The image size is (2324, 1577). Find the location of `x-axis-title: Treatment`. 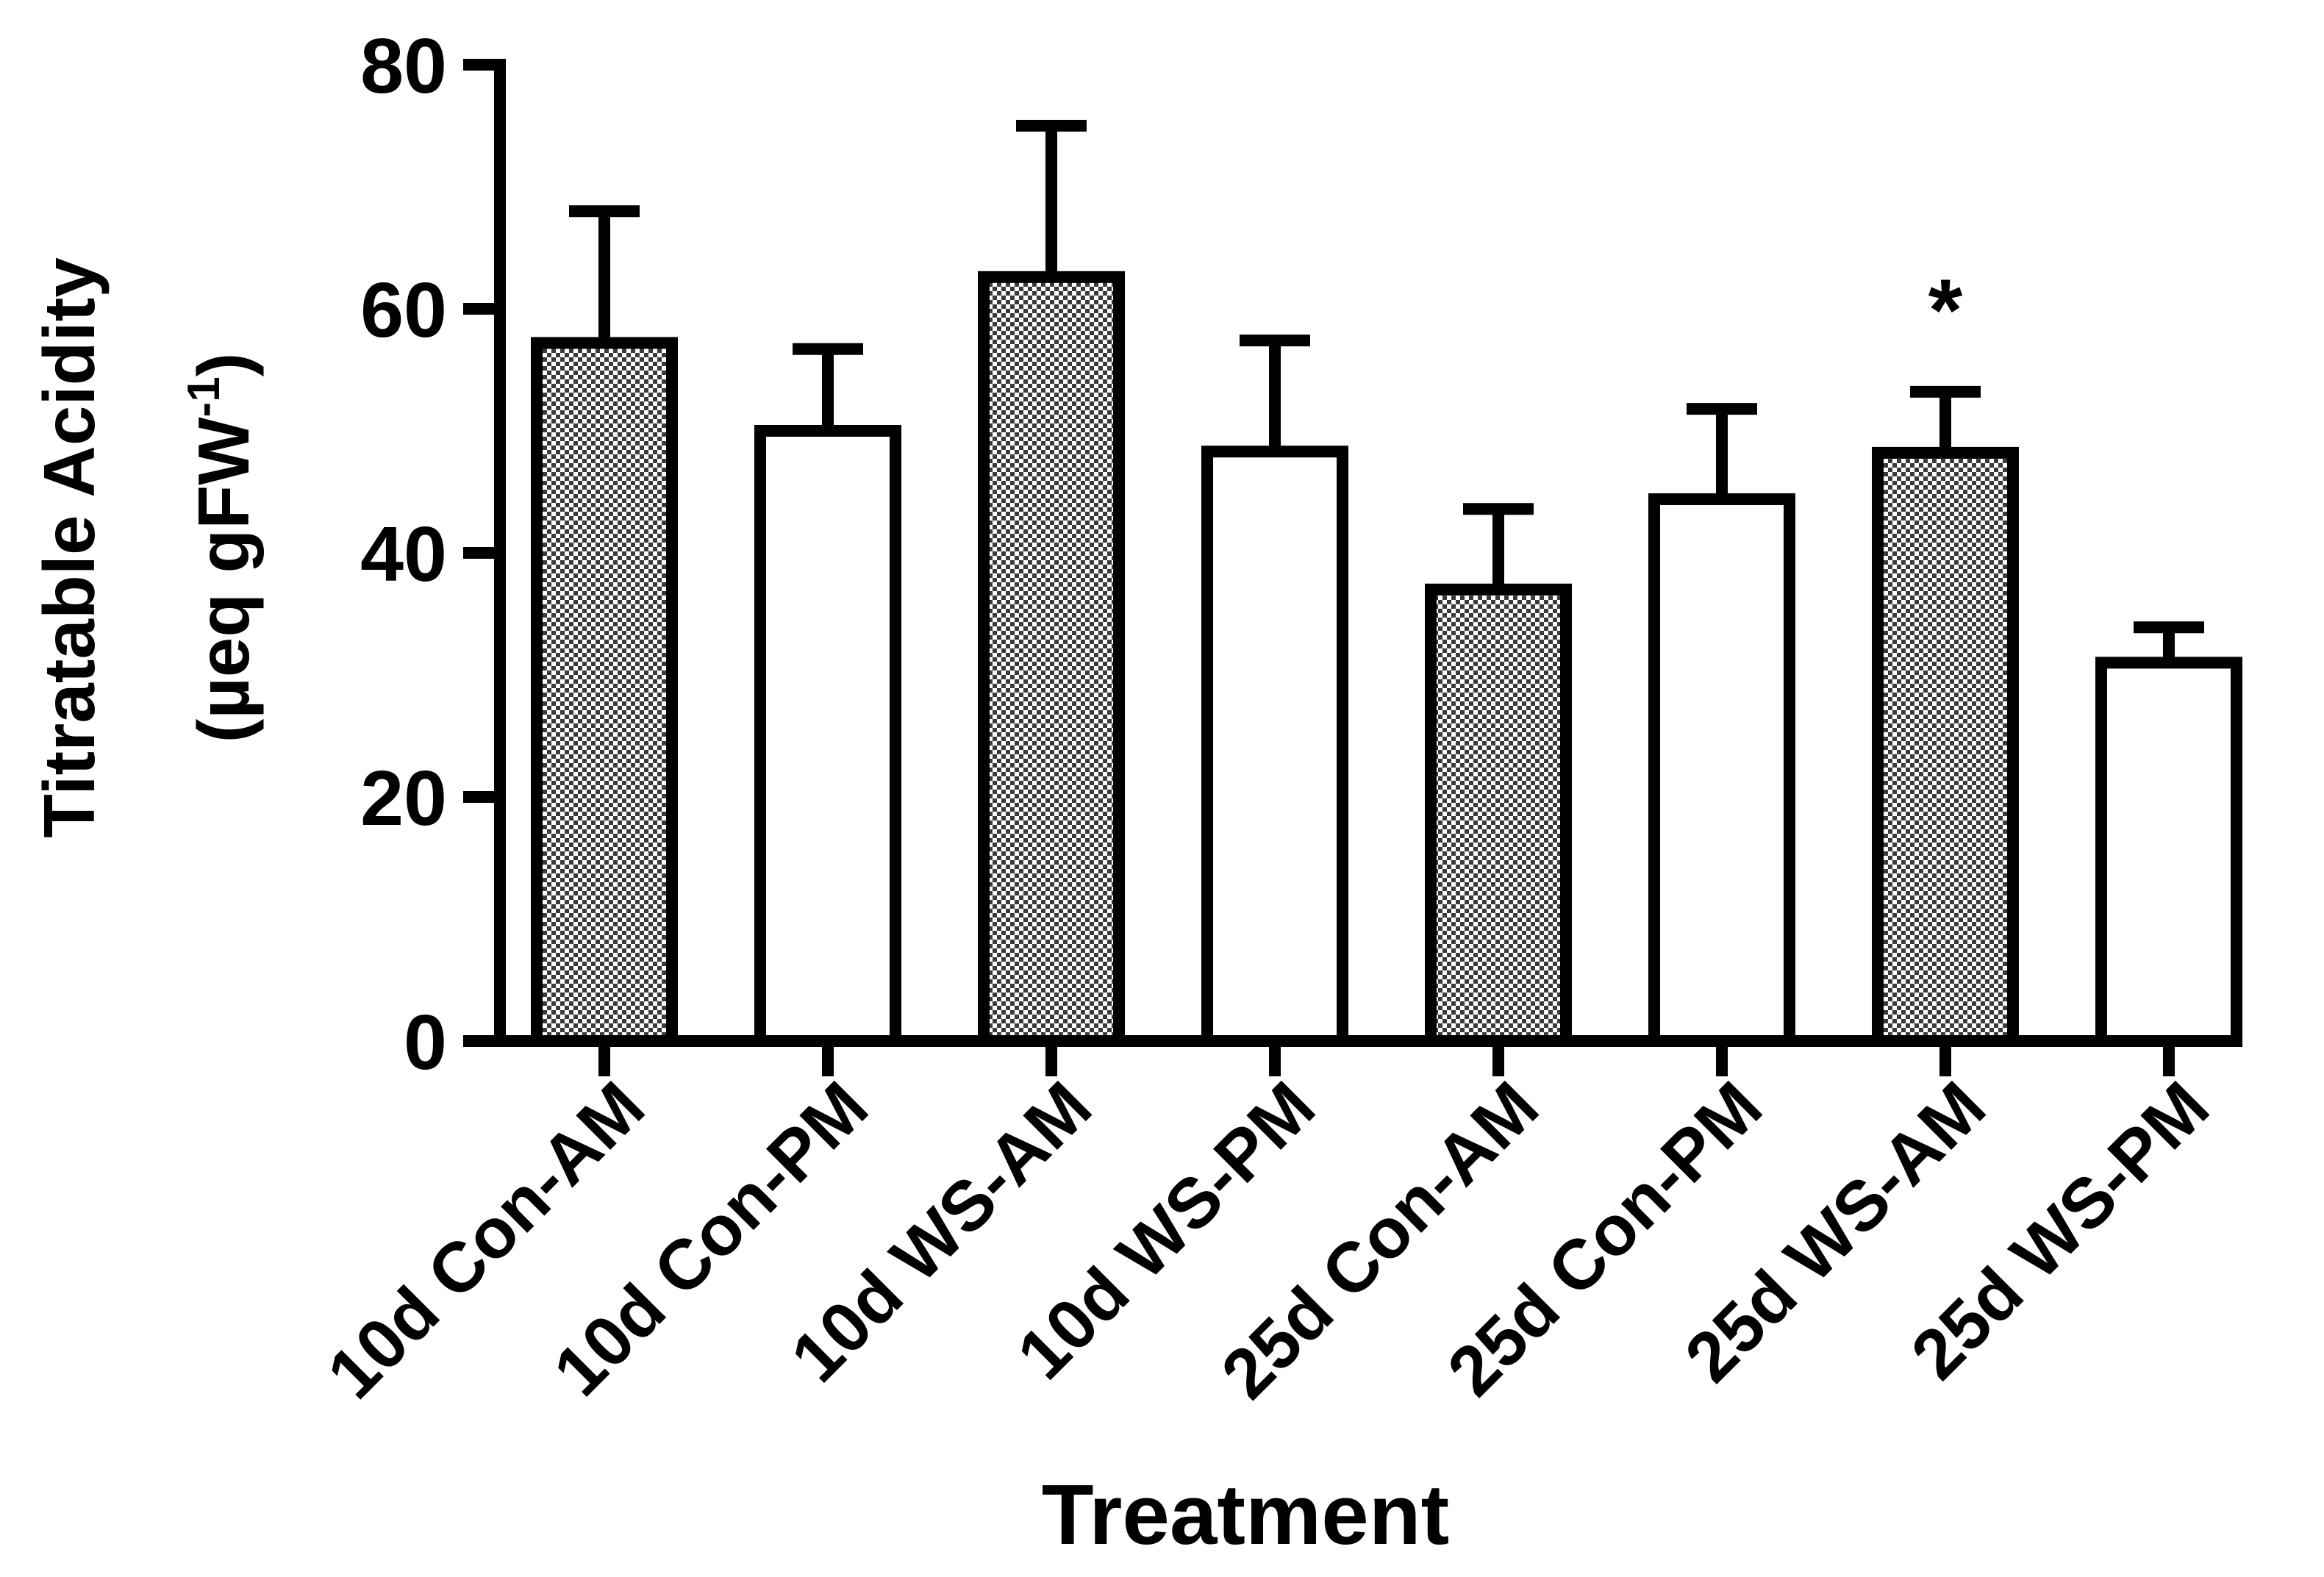

x-axis-title: Treatment is located at coordinates (1246, 1514).